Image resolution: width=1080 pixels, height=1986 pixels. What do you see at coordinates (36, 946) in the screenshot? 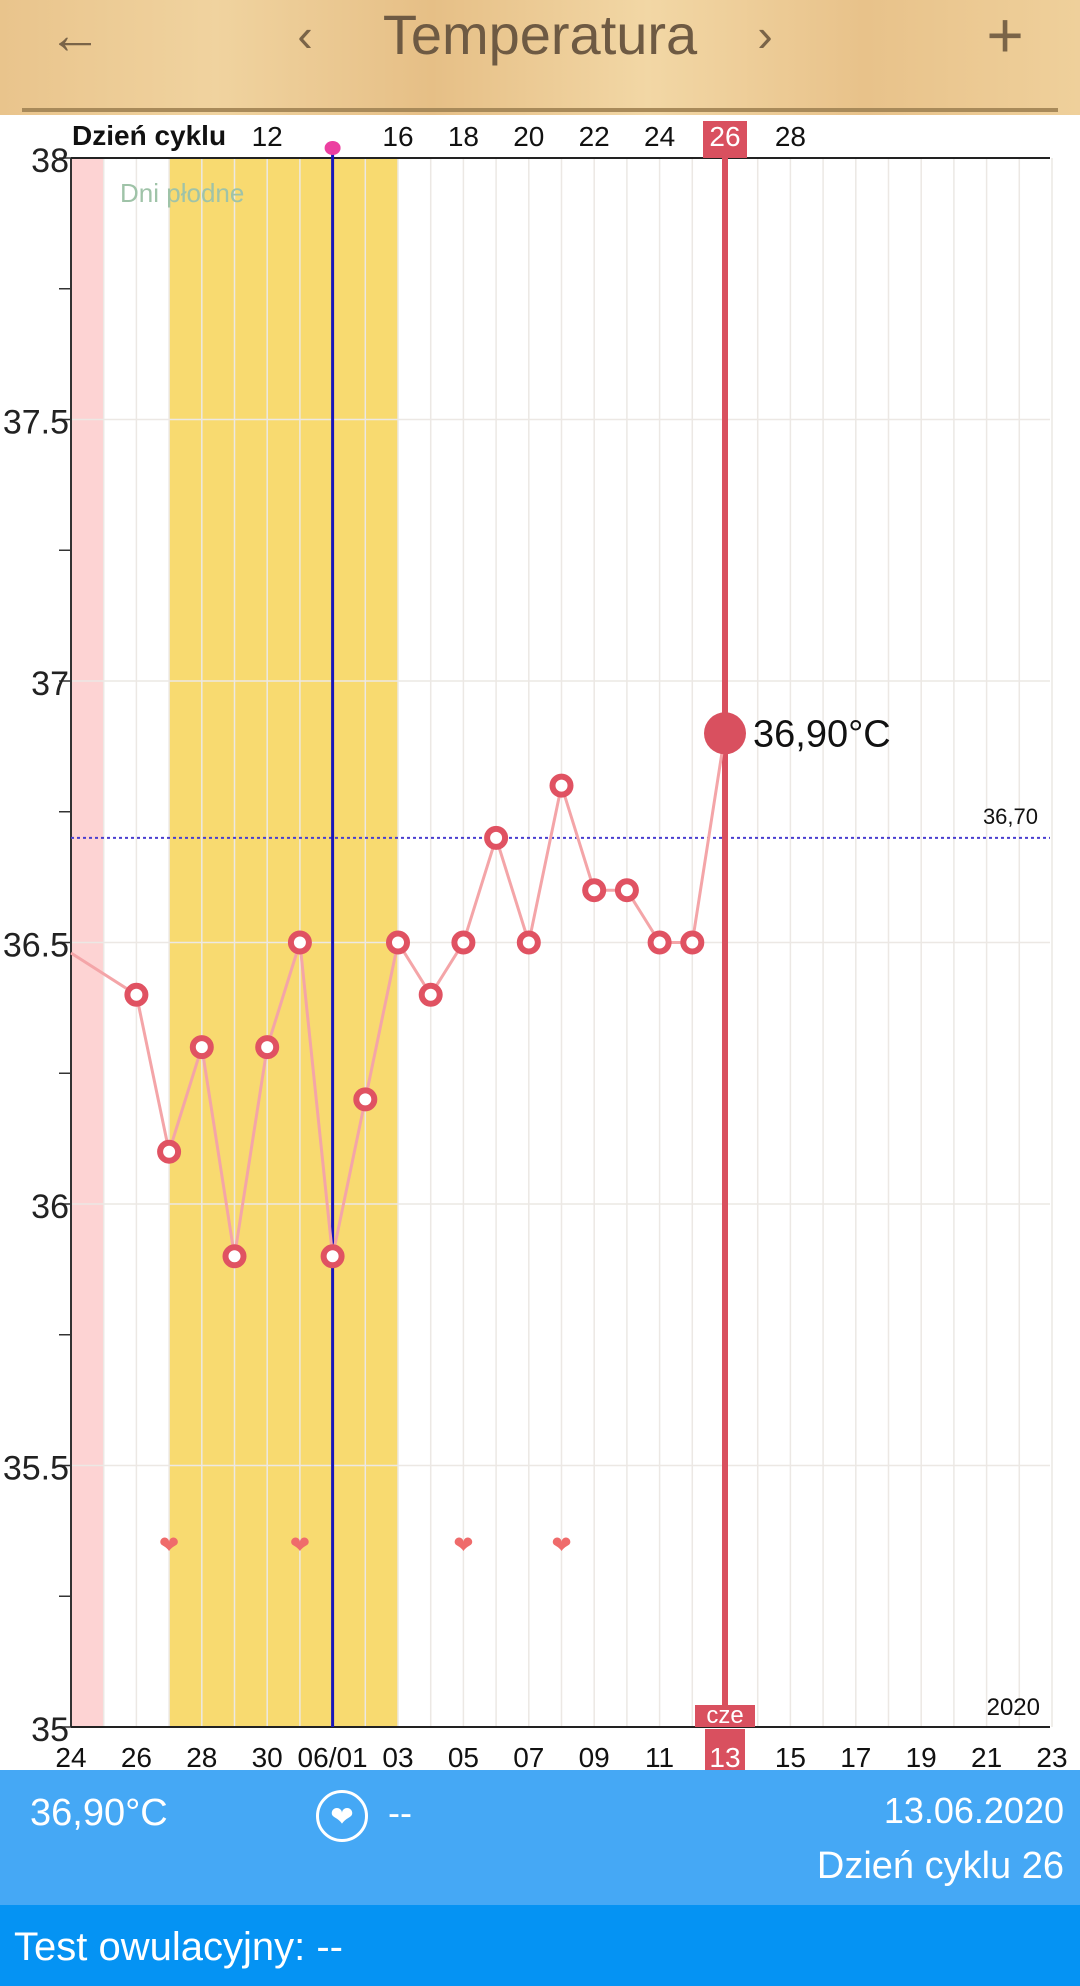
I see `y-tick-label: 36.5` at bounding box center [36, 946].